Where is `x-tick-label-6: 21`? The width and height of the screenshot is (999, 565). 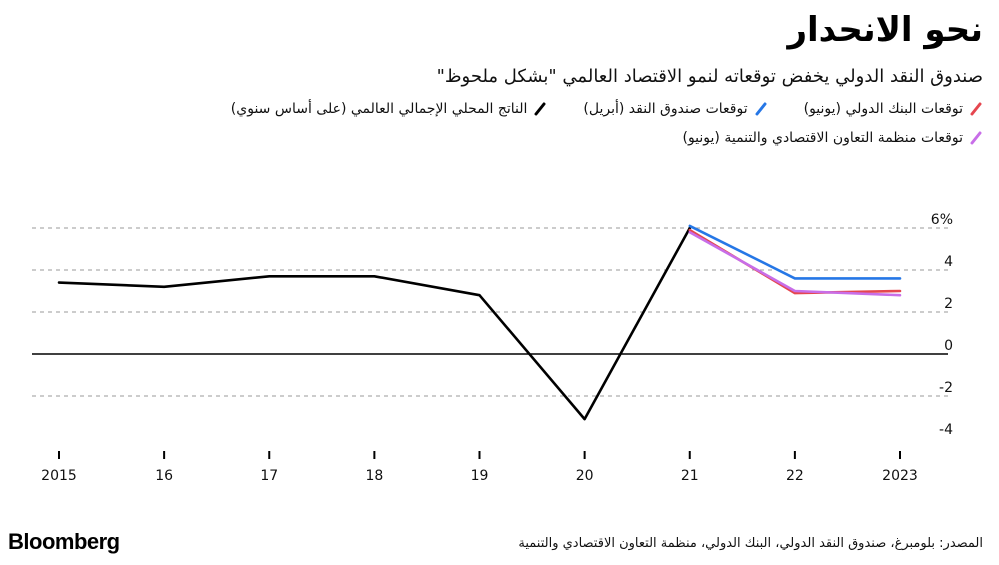 x-tick-label-6: 21 is located at coordinates (690, 476).